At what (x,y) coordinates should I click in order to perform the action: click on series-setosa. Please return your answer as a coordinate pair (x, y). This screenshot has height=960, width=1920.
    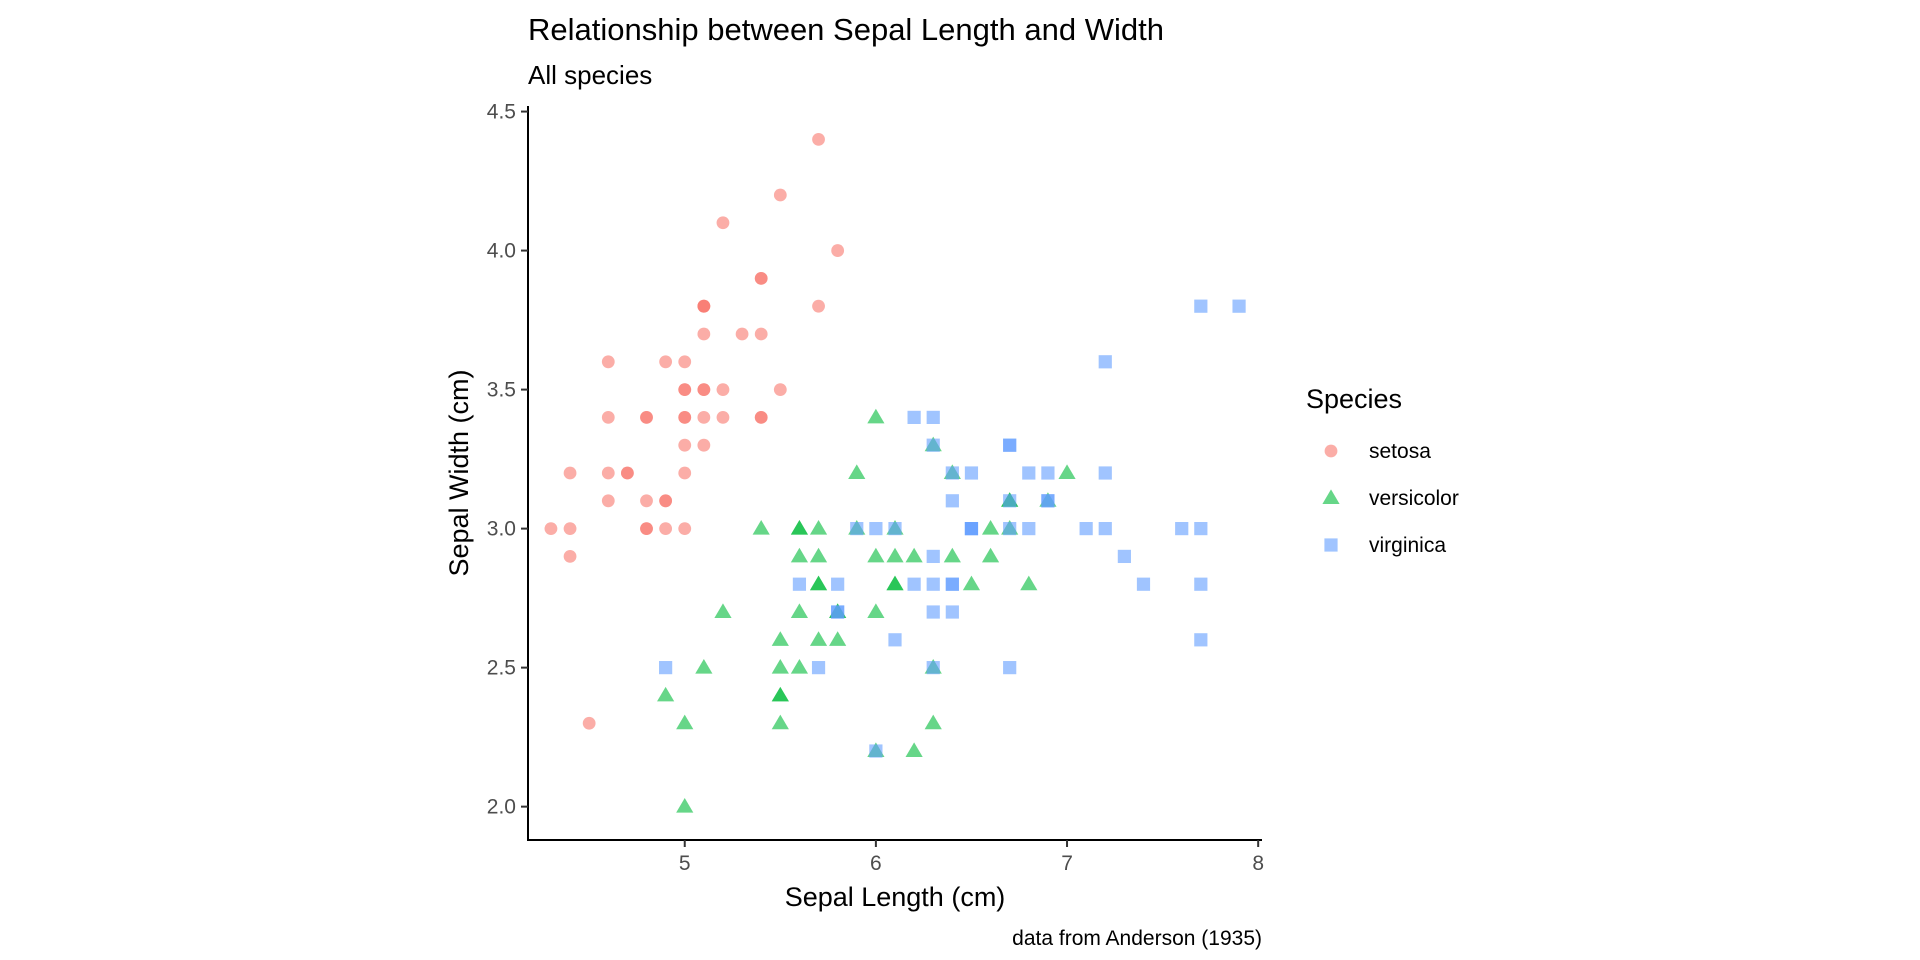
    Looking at the image, I should click on (694, 431).